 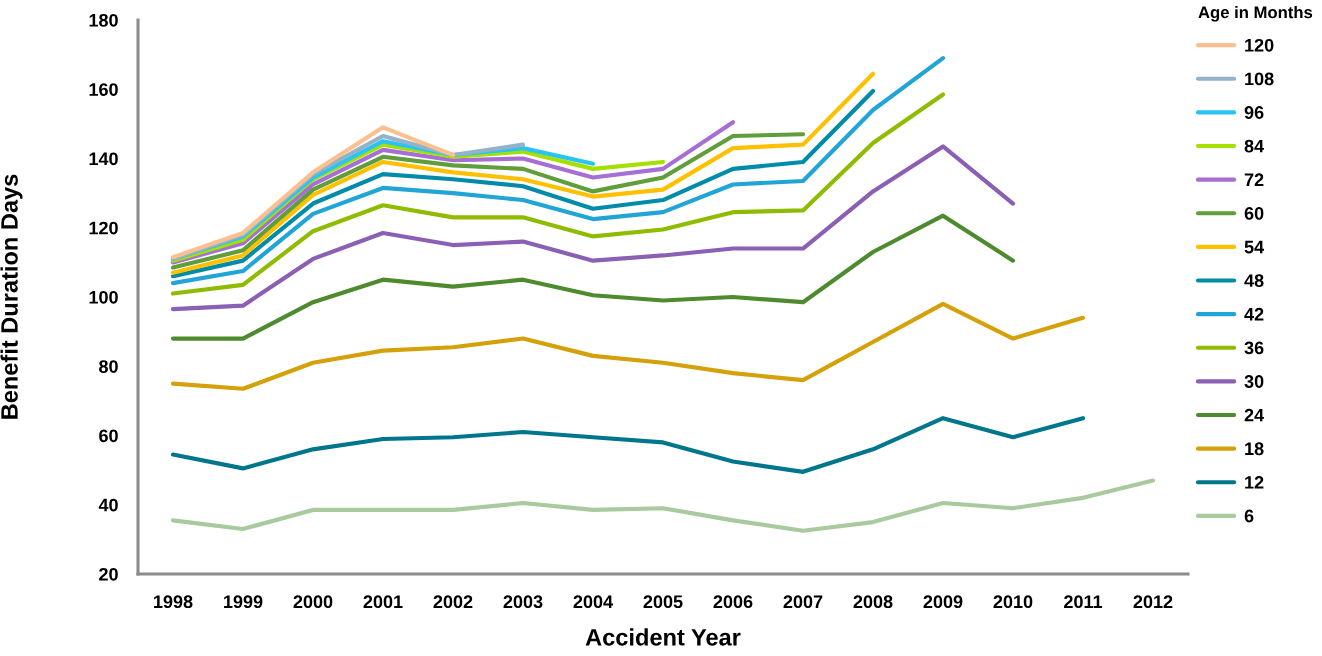 I want to click on x-tick-label: 1998, so click(x=173, y=602).